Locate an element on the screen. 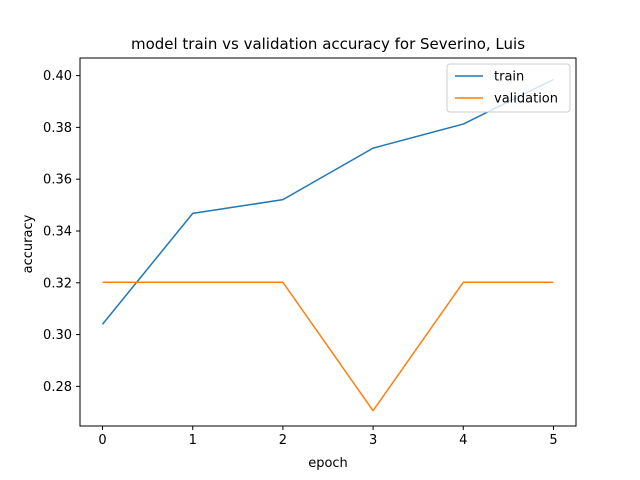  x-tick-label: 1 is located at coordinates (193, 440).